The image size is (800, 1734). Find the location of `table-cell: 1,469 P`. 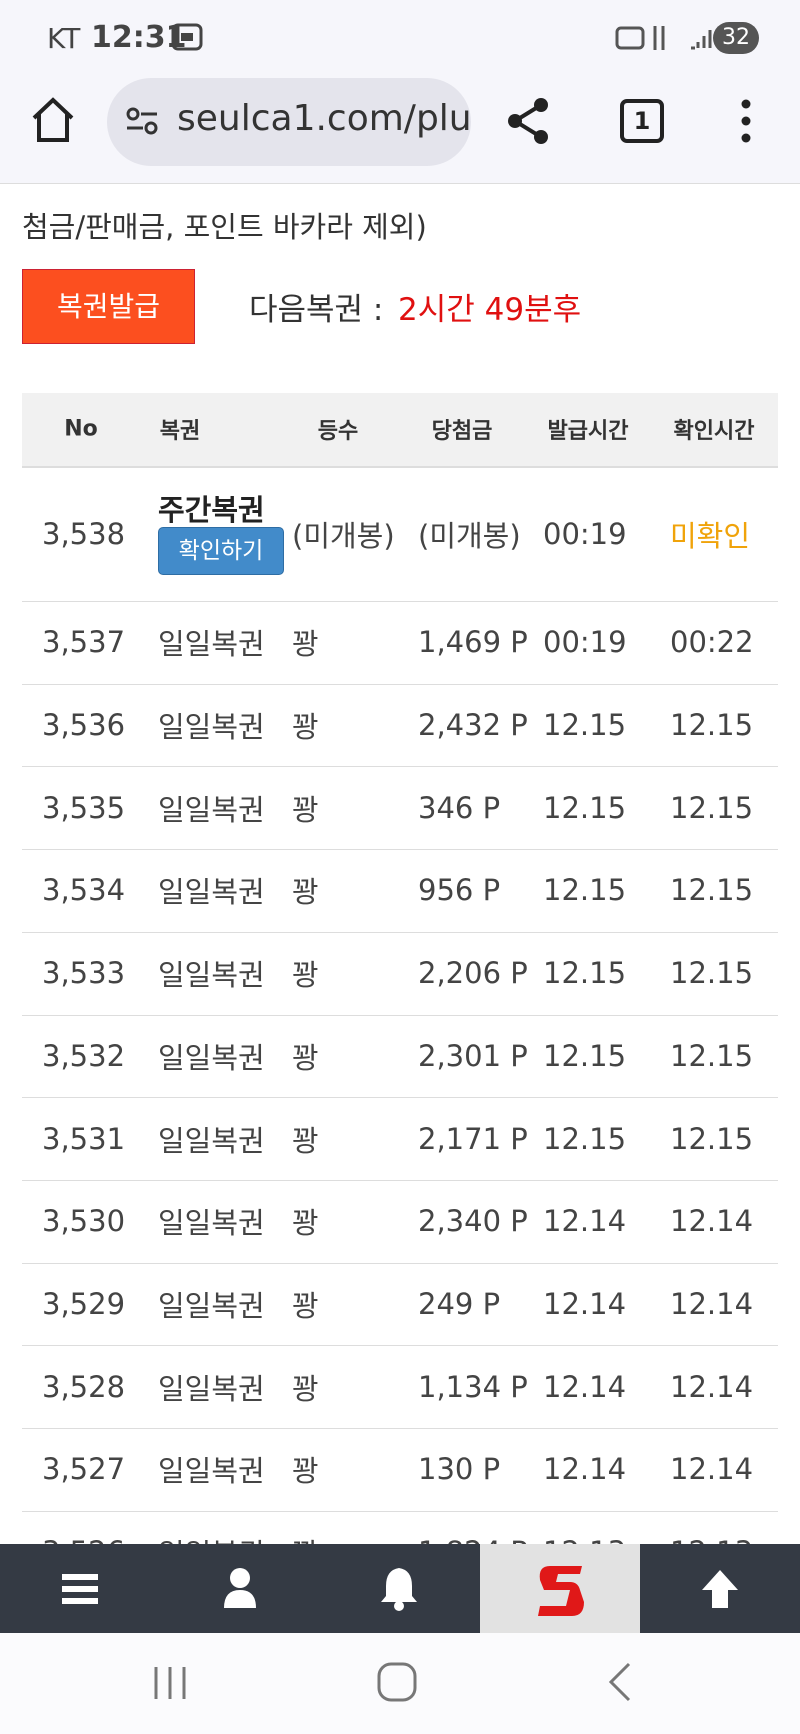

table-cell: 1,469 P is located at coordinates (473, 642).